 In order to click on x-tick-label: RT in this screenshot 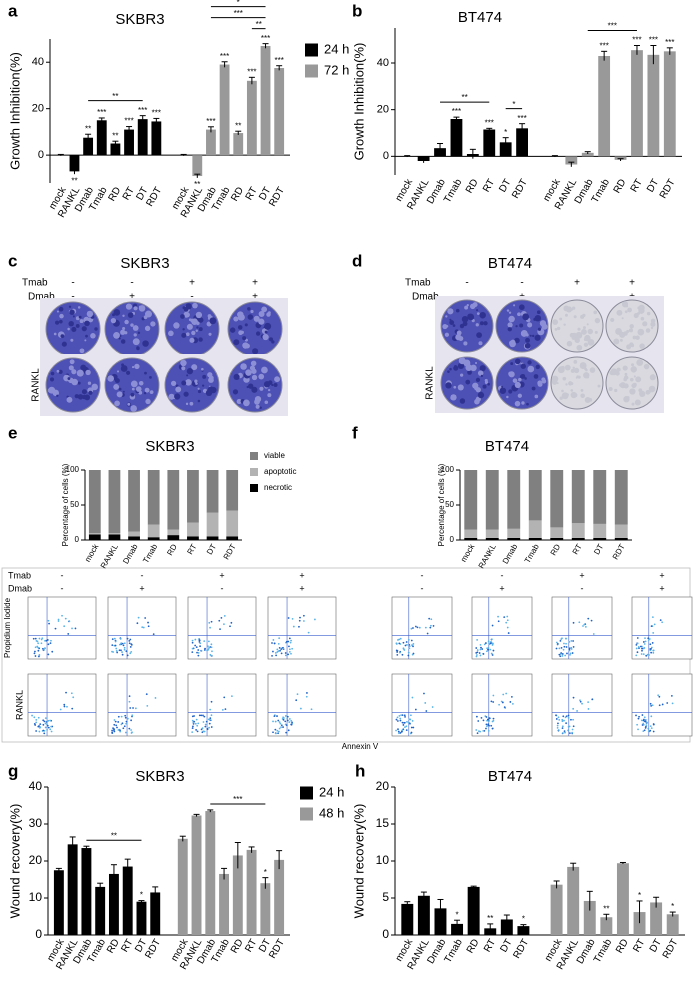, I will do `click(637, 185)`.